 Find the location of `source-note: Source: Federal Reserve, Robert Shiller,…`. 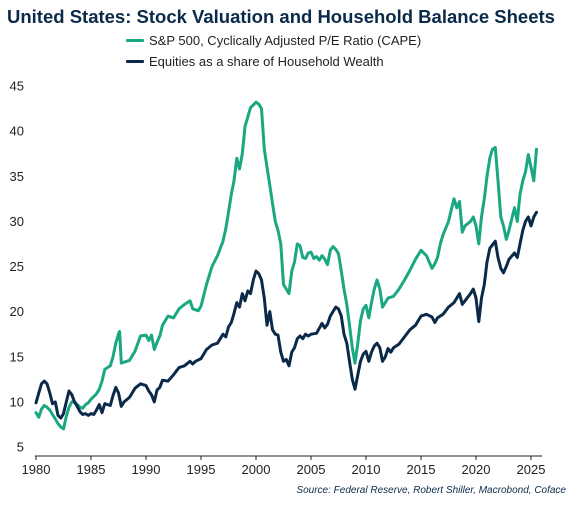

source-note: Source: Federal Reserve, Robert Shiller,… is located at coordinates (431, 490).